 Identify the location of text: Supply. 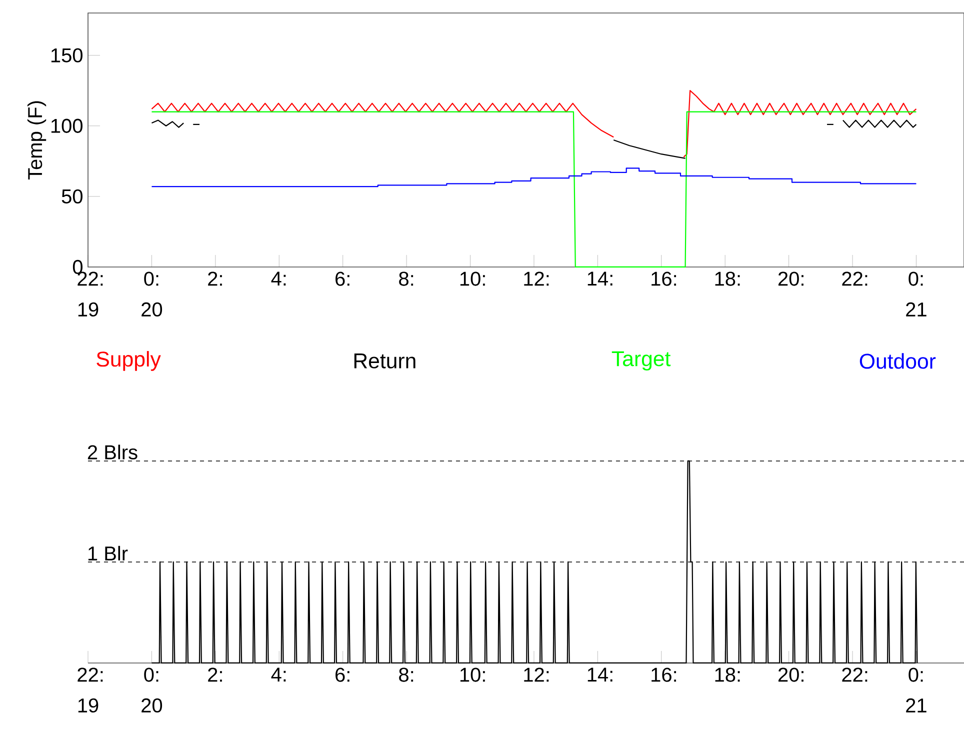
(128, 361).